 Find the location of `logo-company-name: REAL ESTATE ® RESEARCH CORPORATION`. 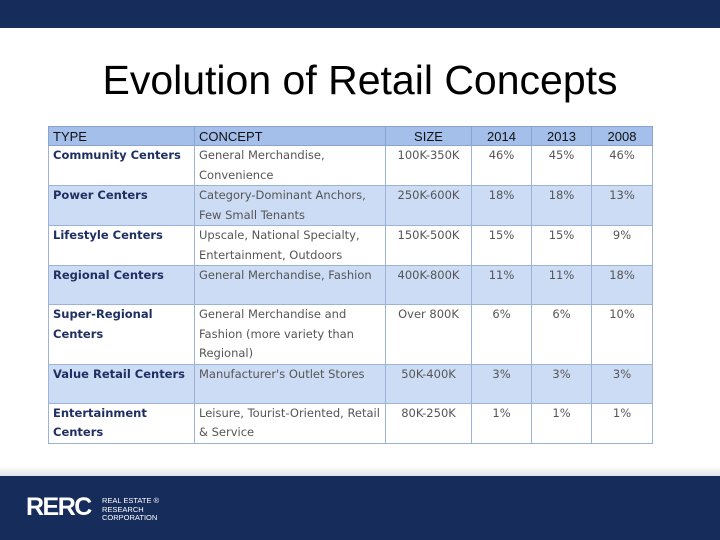

logo-company-name: REAL ESTATE ® RESEARCH CORPORATION is located at coordinates (131, 509).